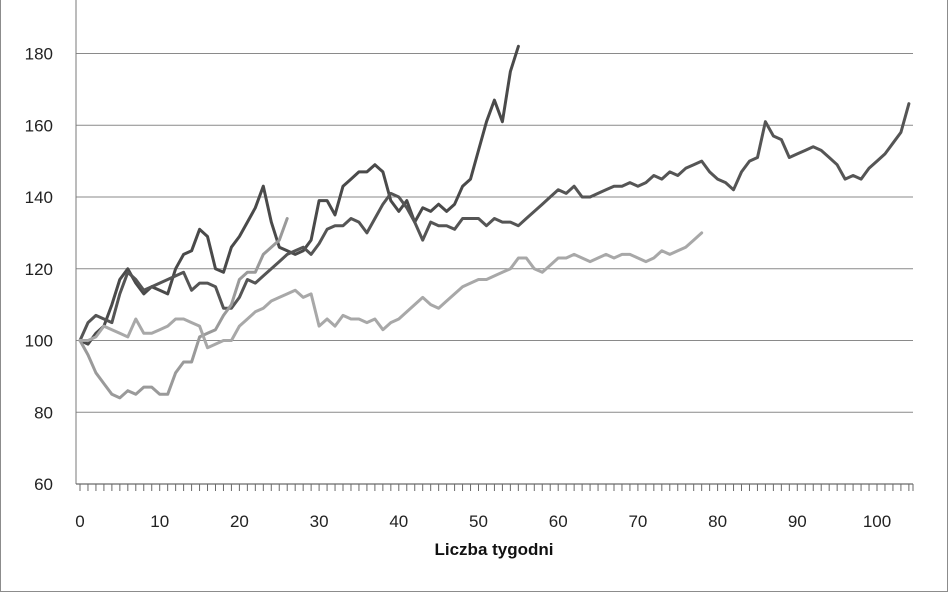  What do you see at coordinates (239, 521) in the screenshot?
I see `x-tick-label: 20` at bounding box center [239, 521].